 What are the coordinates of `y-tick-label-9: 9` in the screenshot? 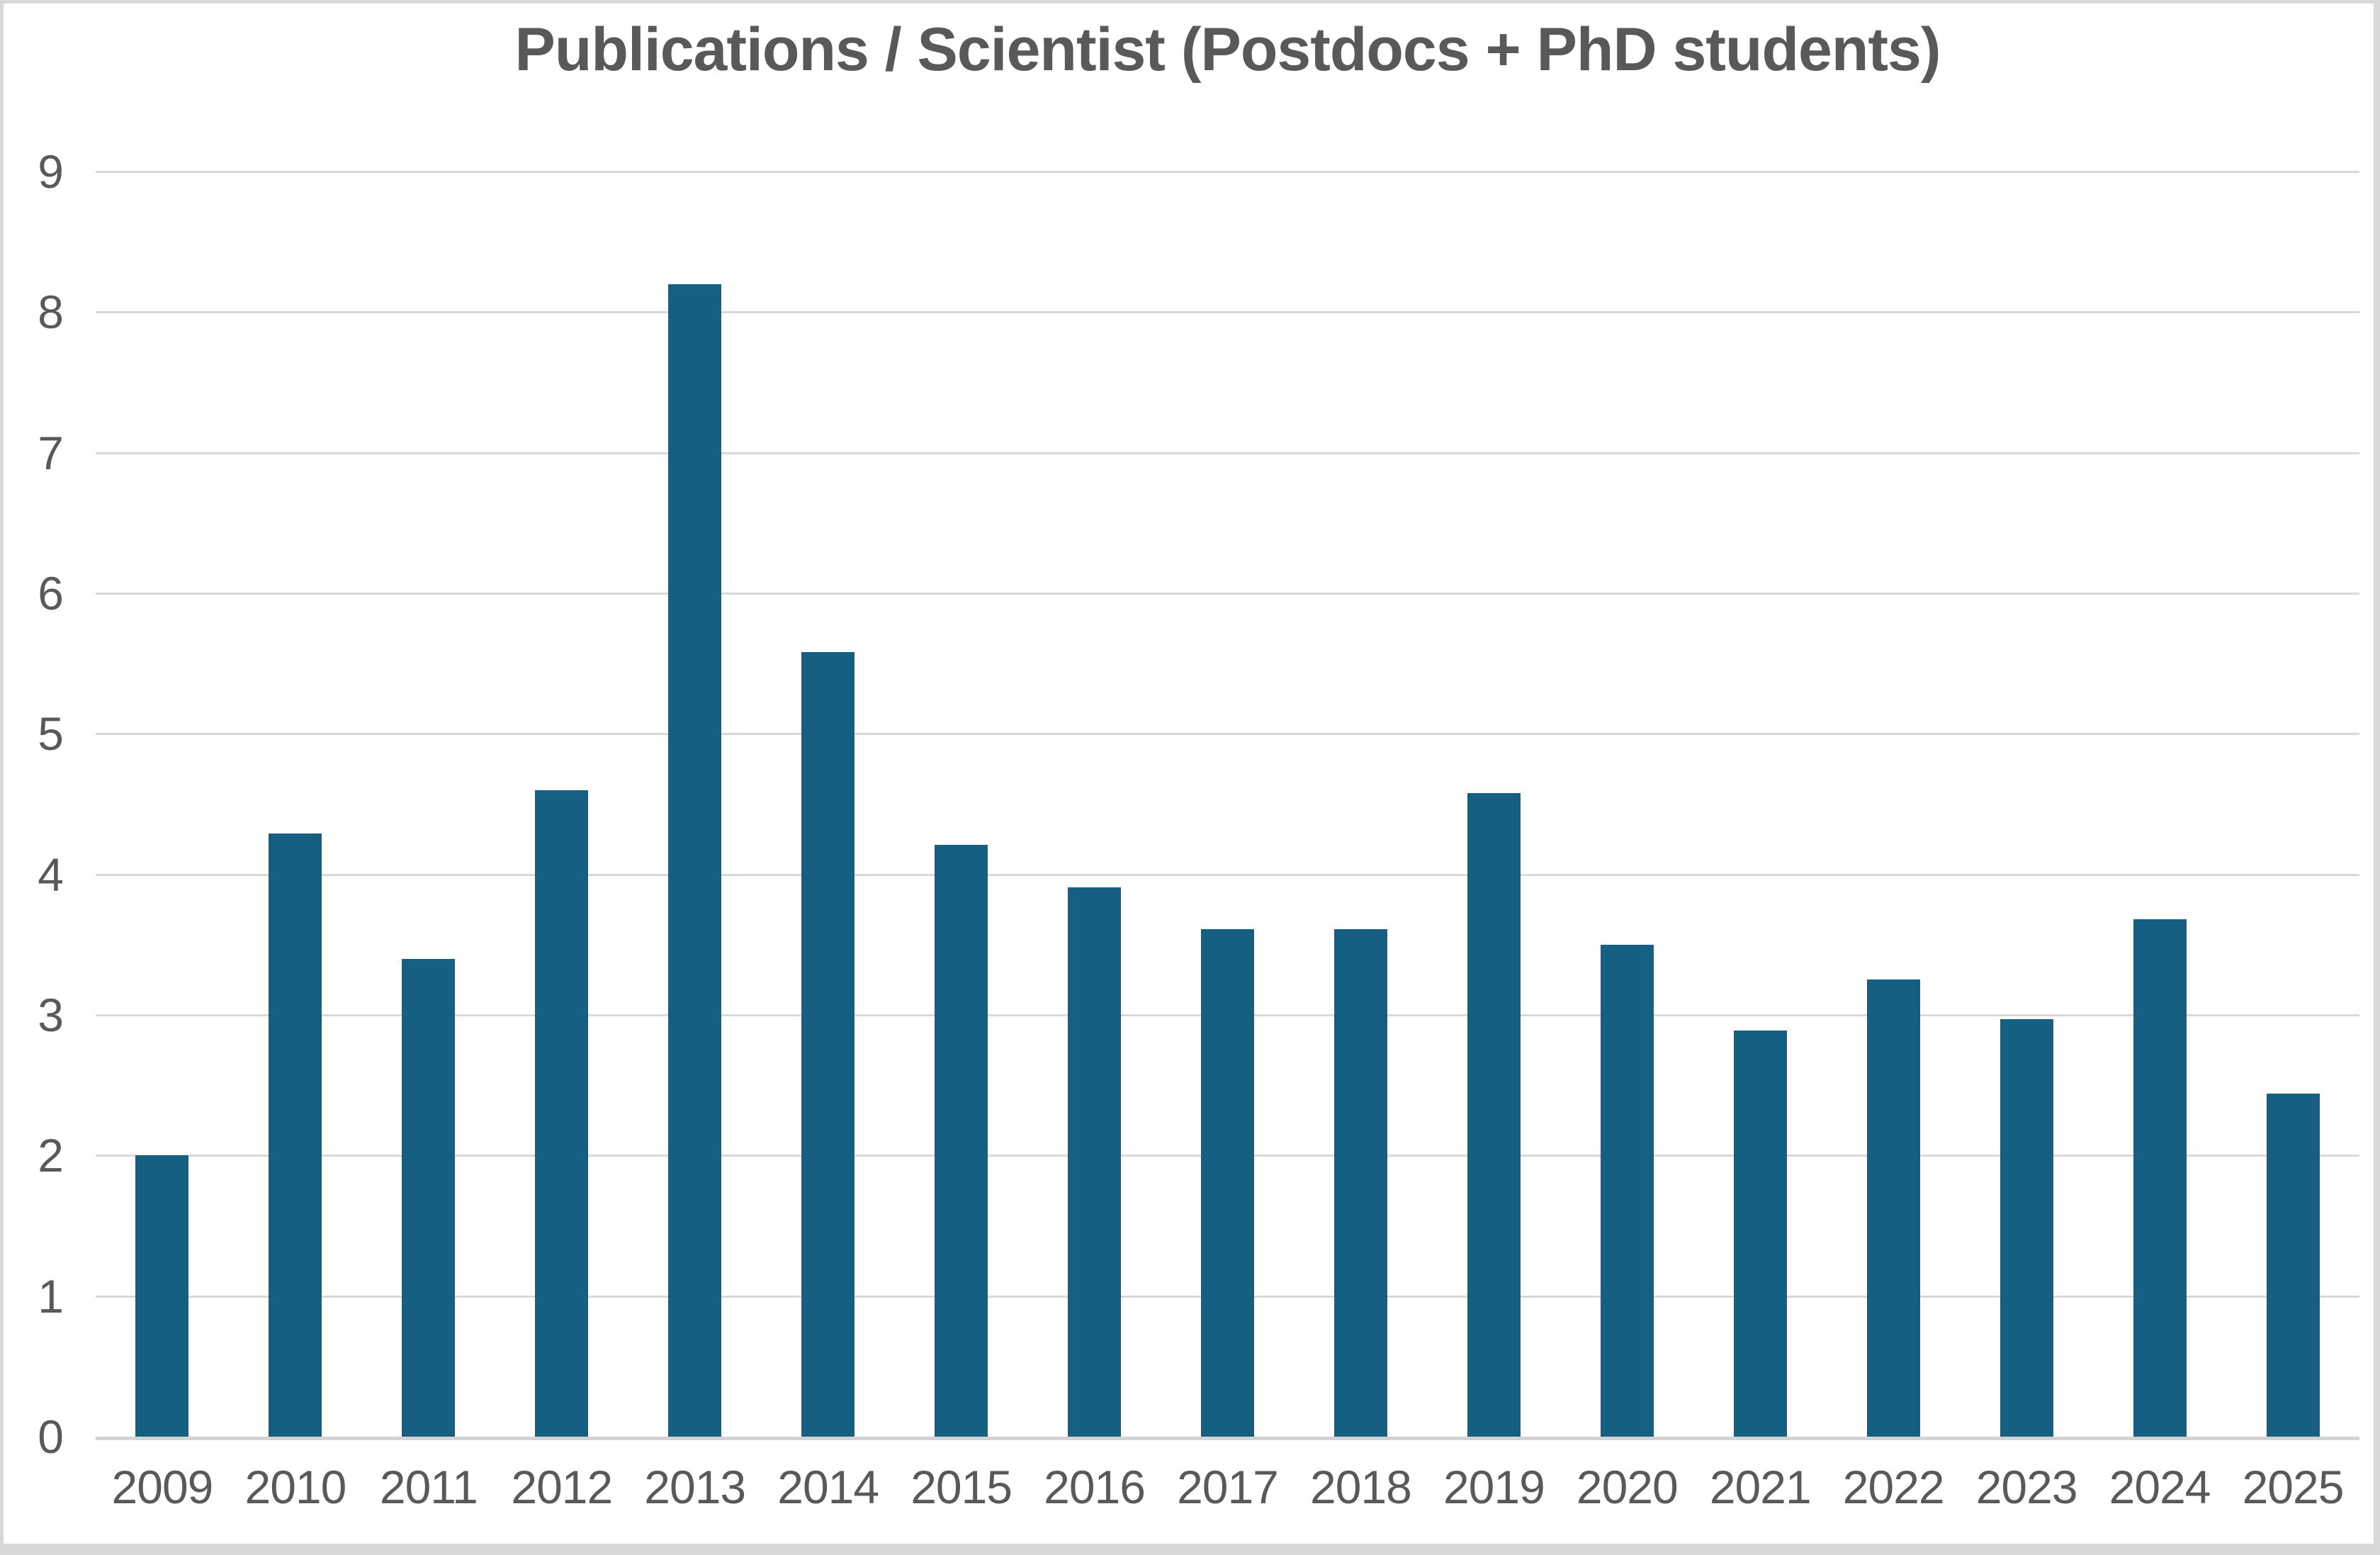 It's located at (51, 171).